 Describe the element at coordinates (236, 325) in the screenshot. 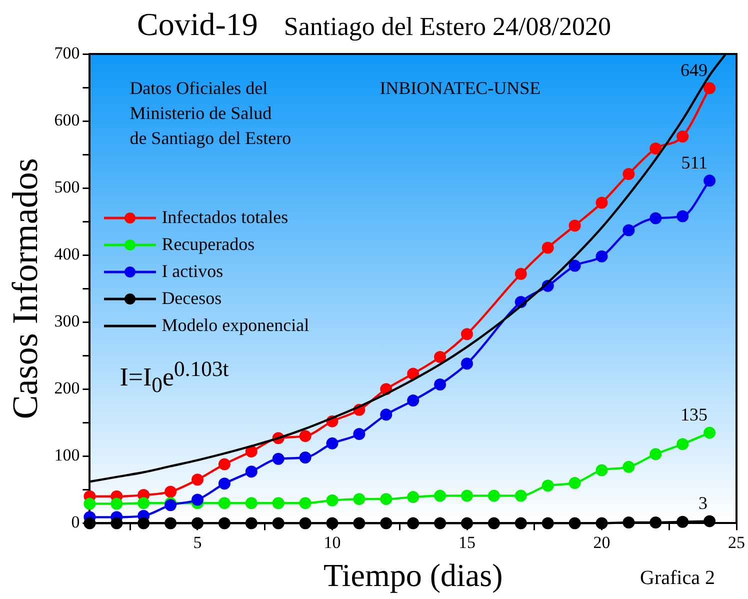

I see `legend-label: Modelo exponencial` at that location.